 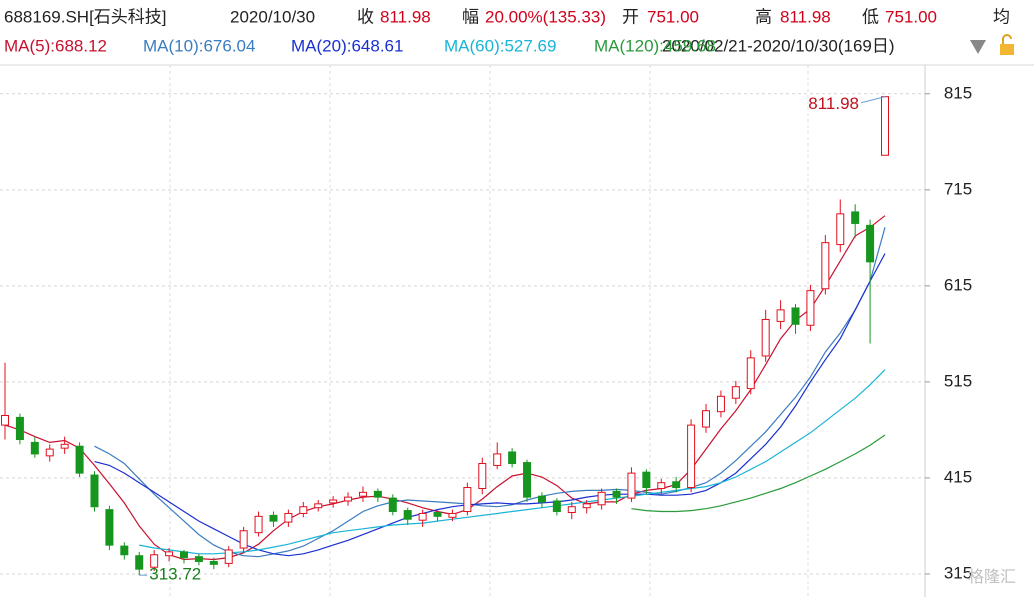 What do you see at coordinates (272, 16) in the screenshot?
I see `header-item: 2020/10/30` at bounding box center [272, 16].